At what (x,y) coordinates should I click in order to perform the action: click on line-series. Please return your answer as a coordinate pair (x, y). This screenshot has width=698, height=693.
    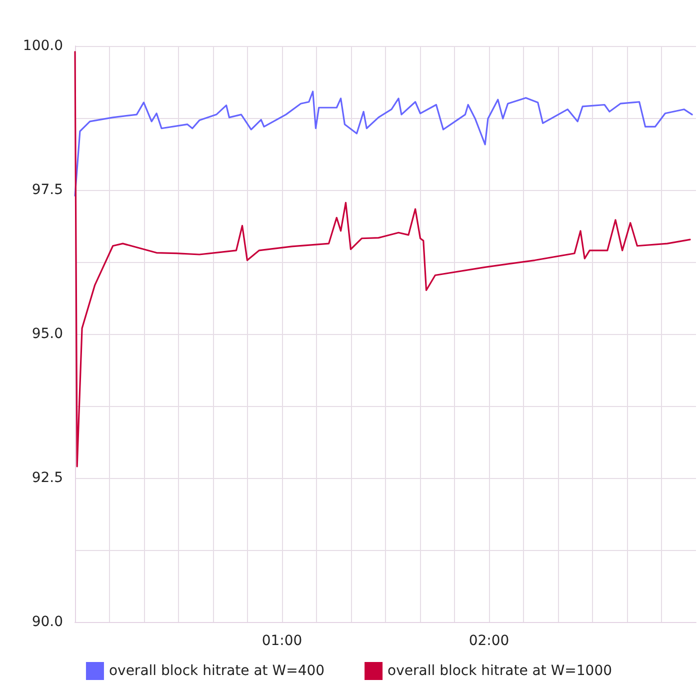
    Looking at the image, I should click on (383, 143).